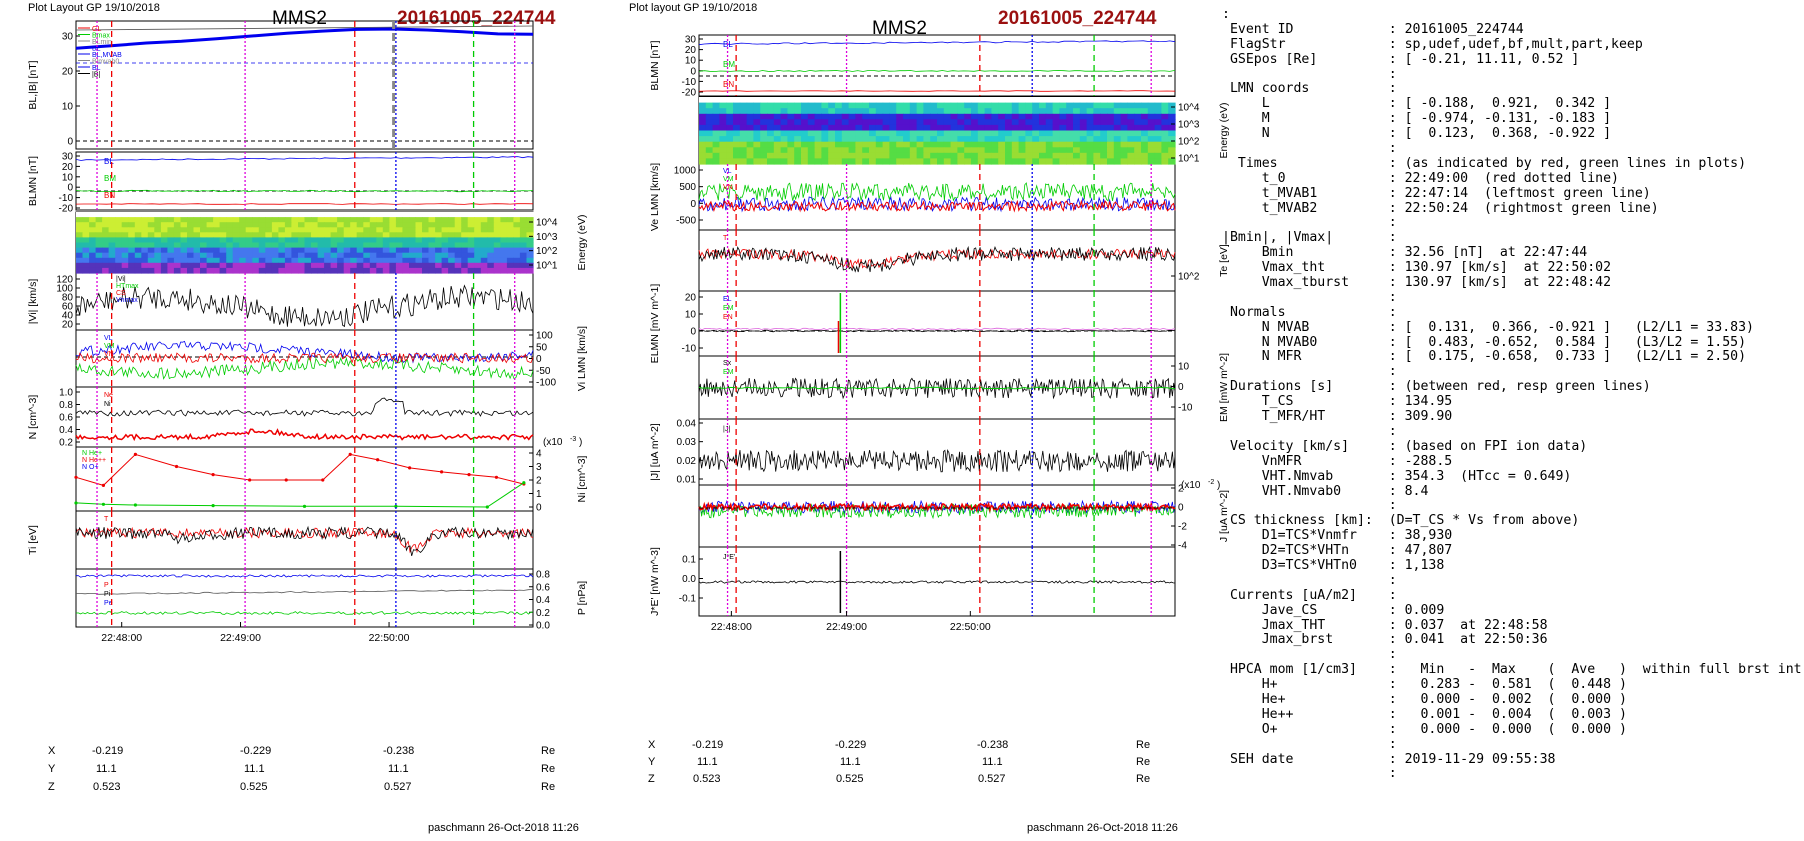  I want to click on legend-label: N He+, so click(92, 453).